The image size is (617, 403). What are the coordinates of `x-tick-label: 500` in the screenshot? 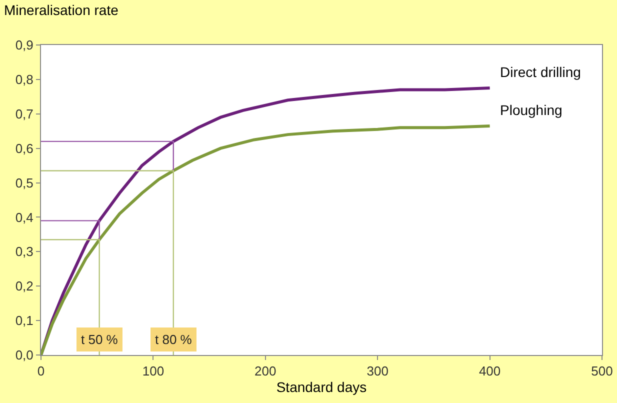 It's located at (602, 371).